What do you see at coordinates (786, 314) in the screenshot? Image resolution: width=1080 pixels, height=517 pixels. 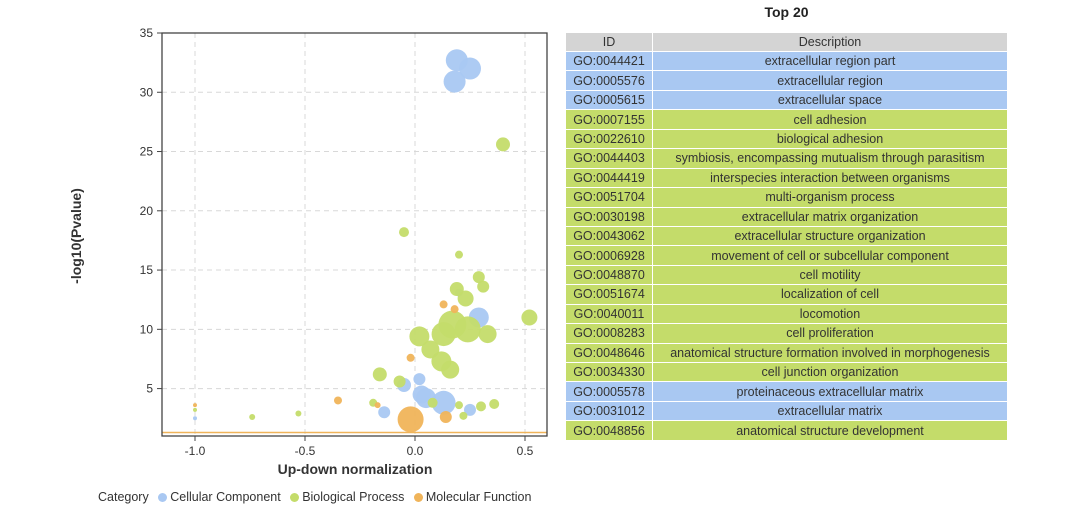 I see `table-row: GO:0040011 locomotion` at bounding box center [786, 314].